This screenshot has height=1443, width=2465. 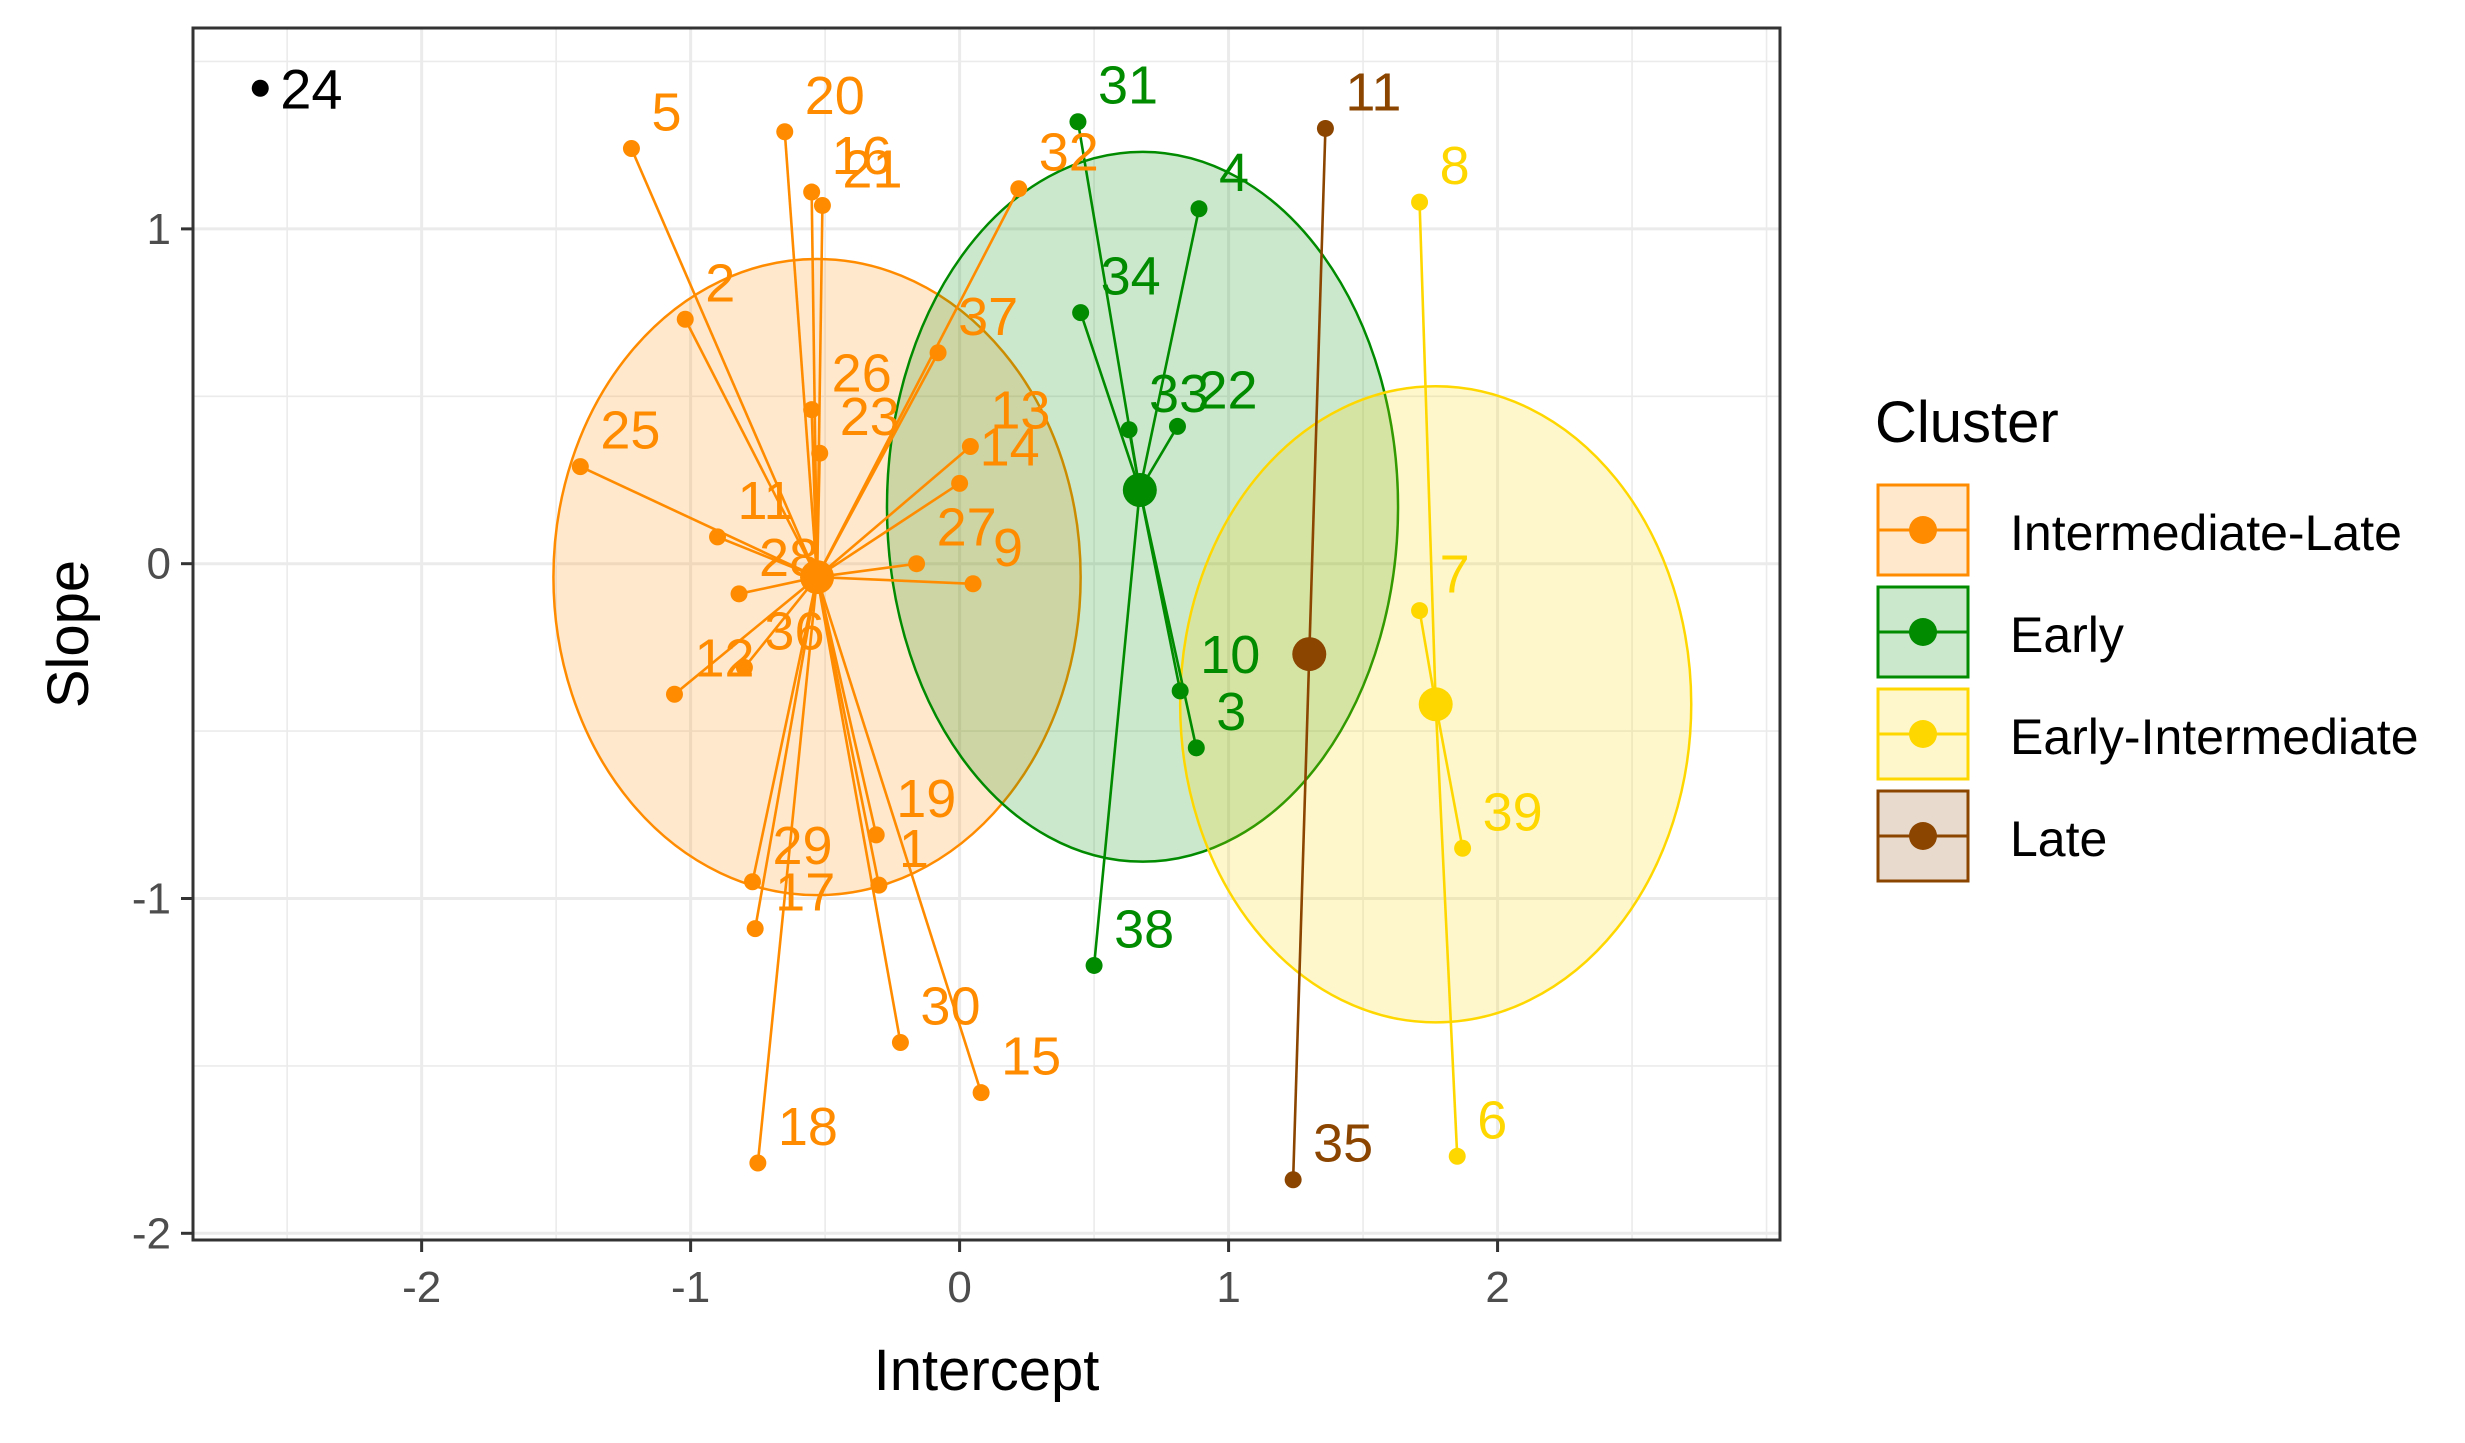 I want to click on point-label: 32, so click(x=1069, y=153).